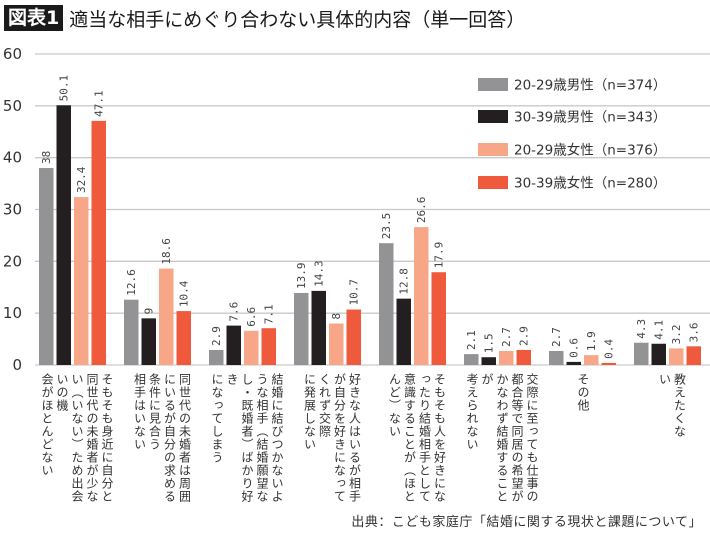  I want to click on x-category-label: 同世代の未婚者は周囲 にいるが自分の求める 条件に見合う 相手はいない, so click(162, 438).